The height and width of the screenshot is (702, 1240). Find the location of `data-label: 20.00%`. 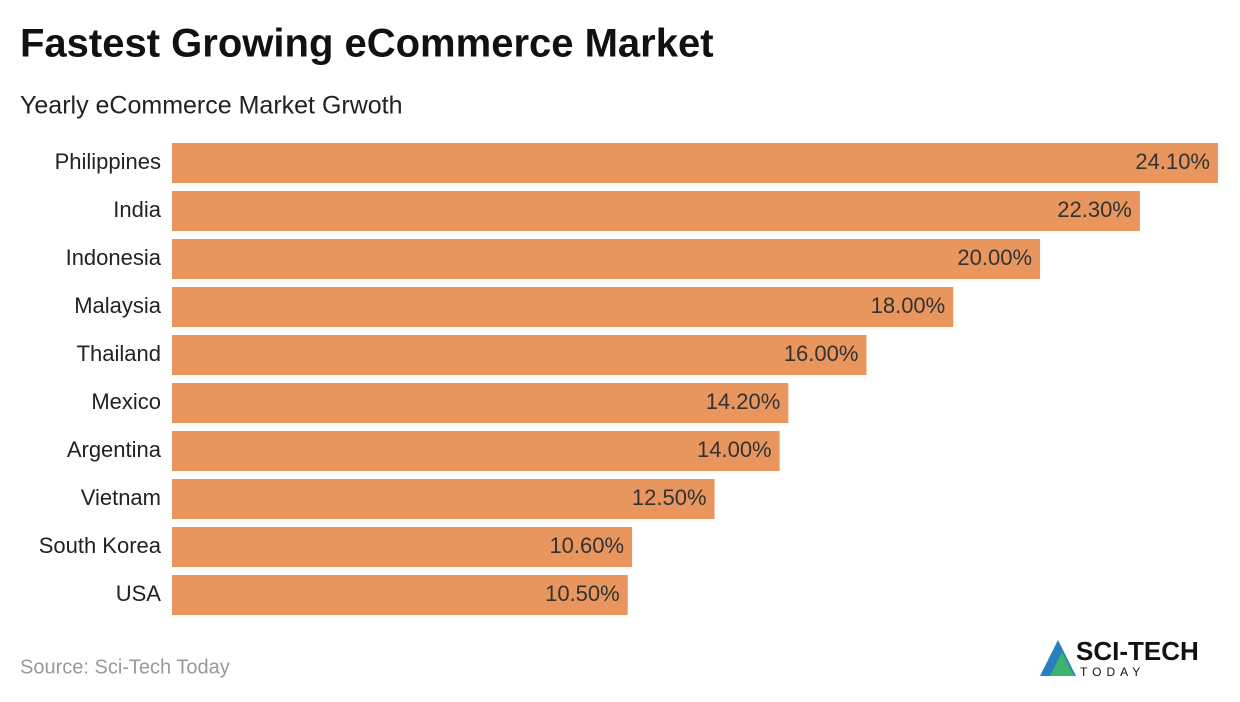

data-label: 20.00% is located at coordinates (994, 257).